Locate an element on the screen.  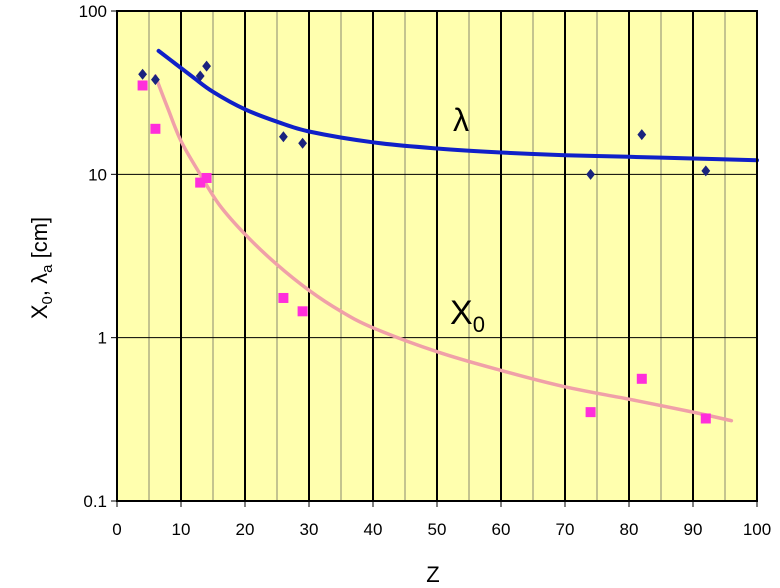
series-label-x0-sub: 0 is located at coordinates (479, 324).